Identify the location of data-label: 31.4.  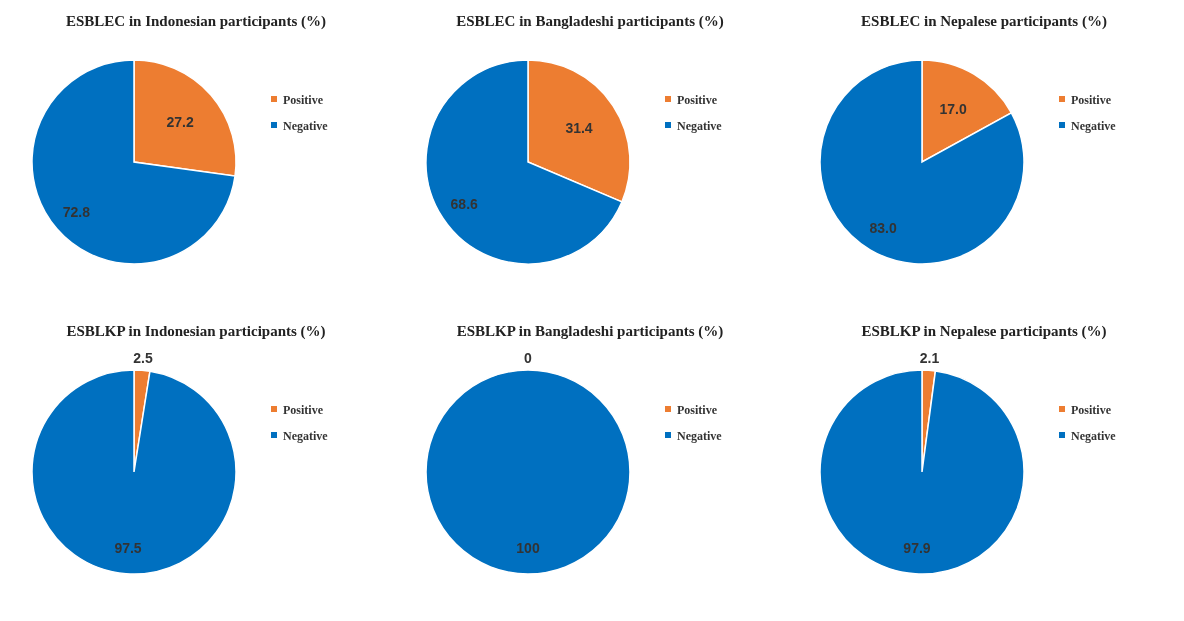
(579, 128).